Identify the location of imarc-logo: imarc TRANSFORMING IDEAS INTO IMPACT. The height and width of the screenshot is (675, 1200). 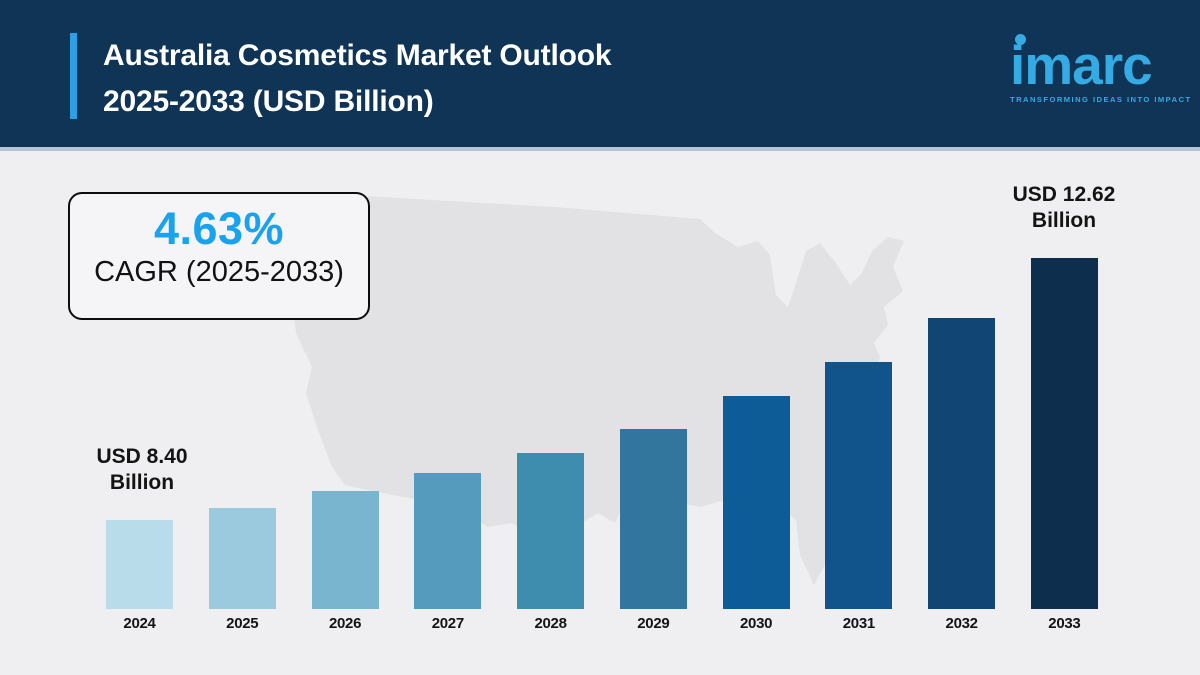
(1101, 67).